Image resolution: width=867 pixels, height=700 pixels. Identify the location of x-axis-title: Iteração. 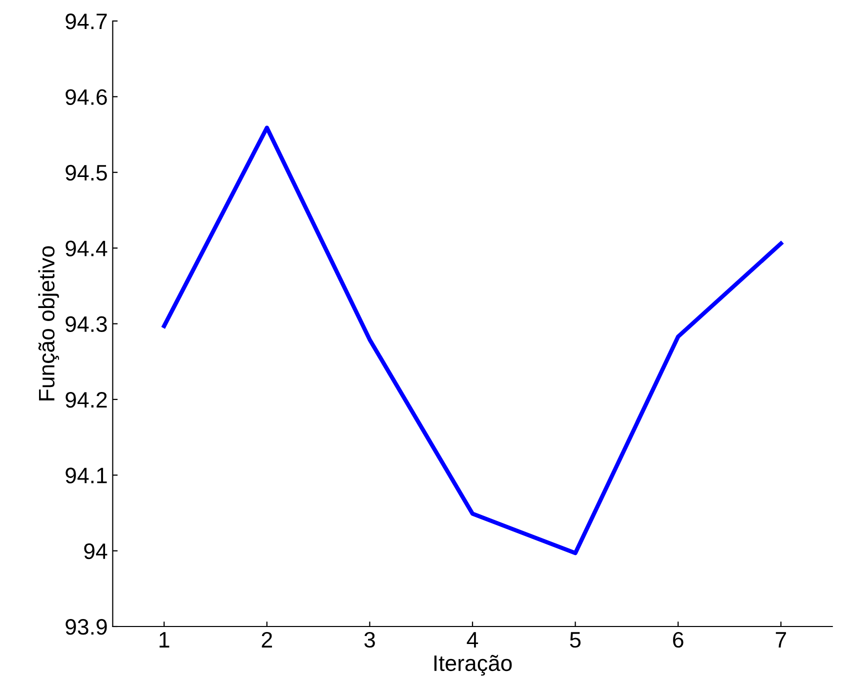
(473, 665).